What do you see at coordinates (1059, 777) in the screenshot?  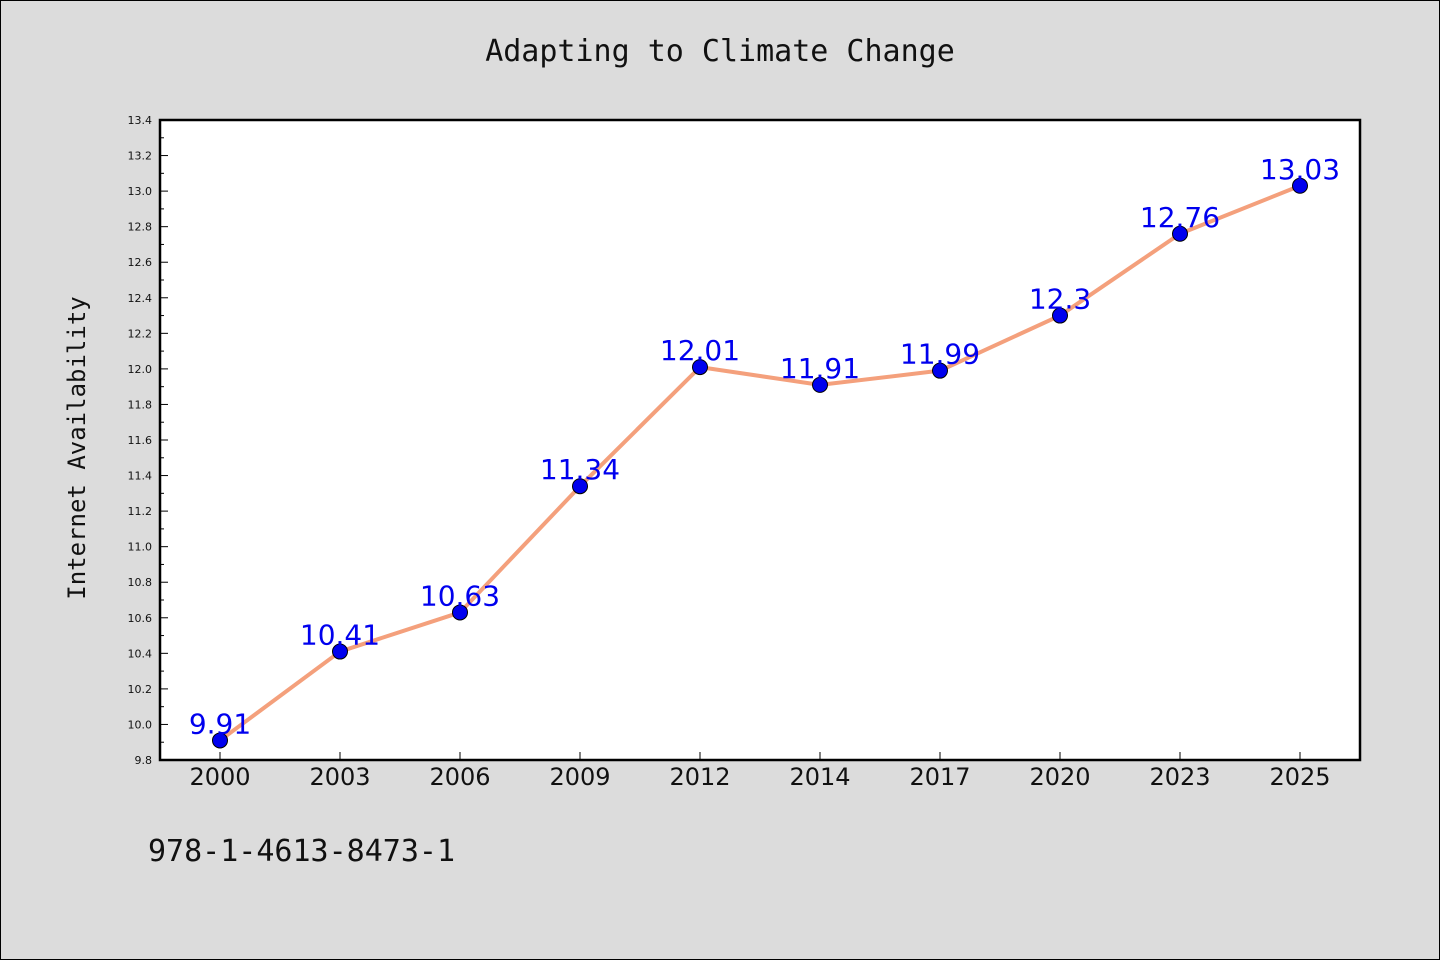 I see `x-tick-label: 2020` at bounding box center [1059, 777].